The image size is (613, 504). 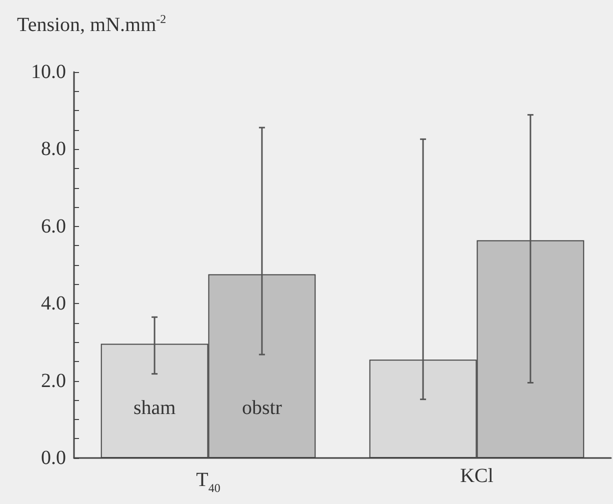 What do you see at coordinates (477, 476) in the screenshot?
I see `x-tick-label: KCl` at bounding box center [477, 476].